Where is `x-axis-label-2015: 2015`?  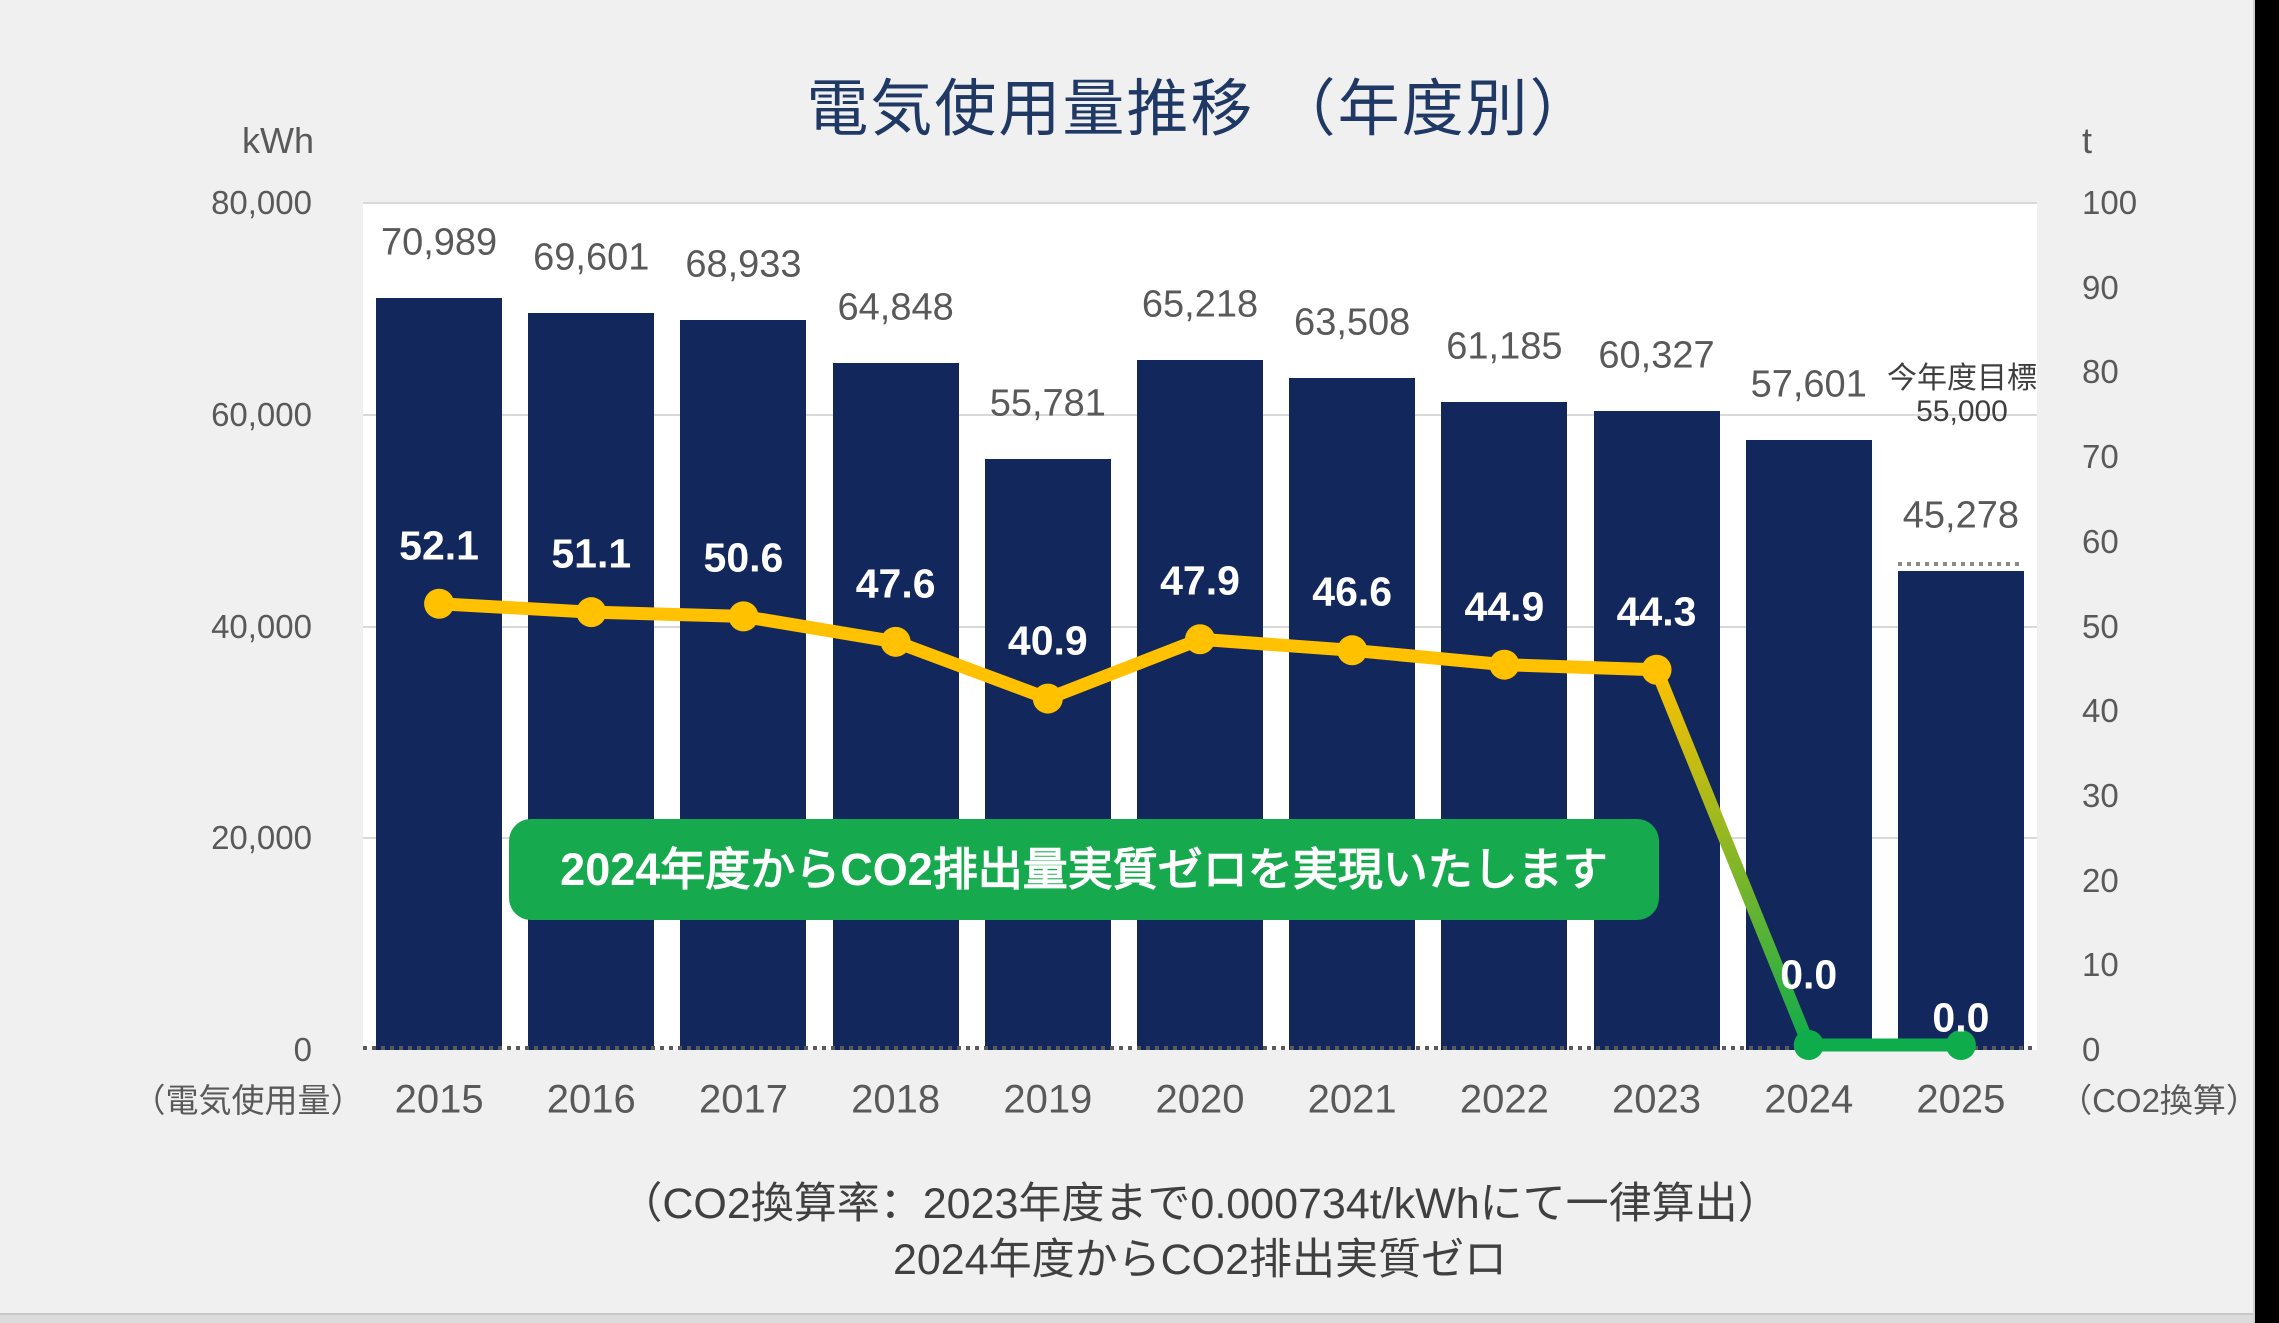
x-axis-label-2015: 2015 is located at coordinates (439, 1099).